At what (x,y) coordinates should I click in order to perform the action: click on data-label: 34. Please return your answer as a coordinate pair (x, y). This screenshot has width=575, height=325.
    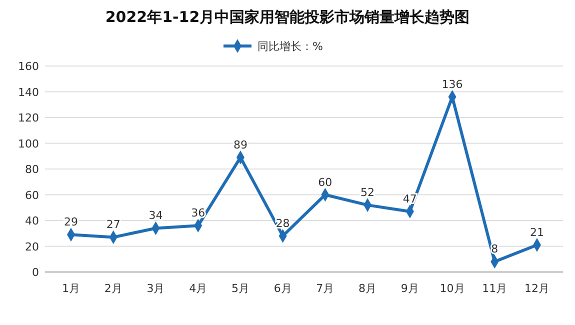
    Looking at the image, I should click on (155, 215).